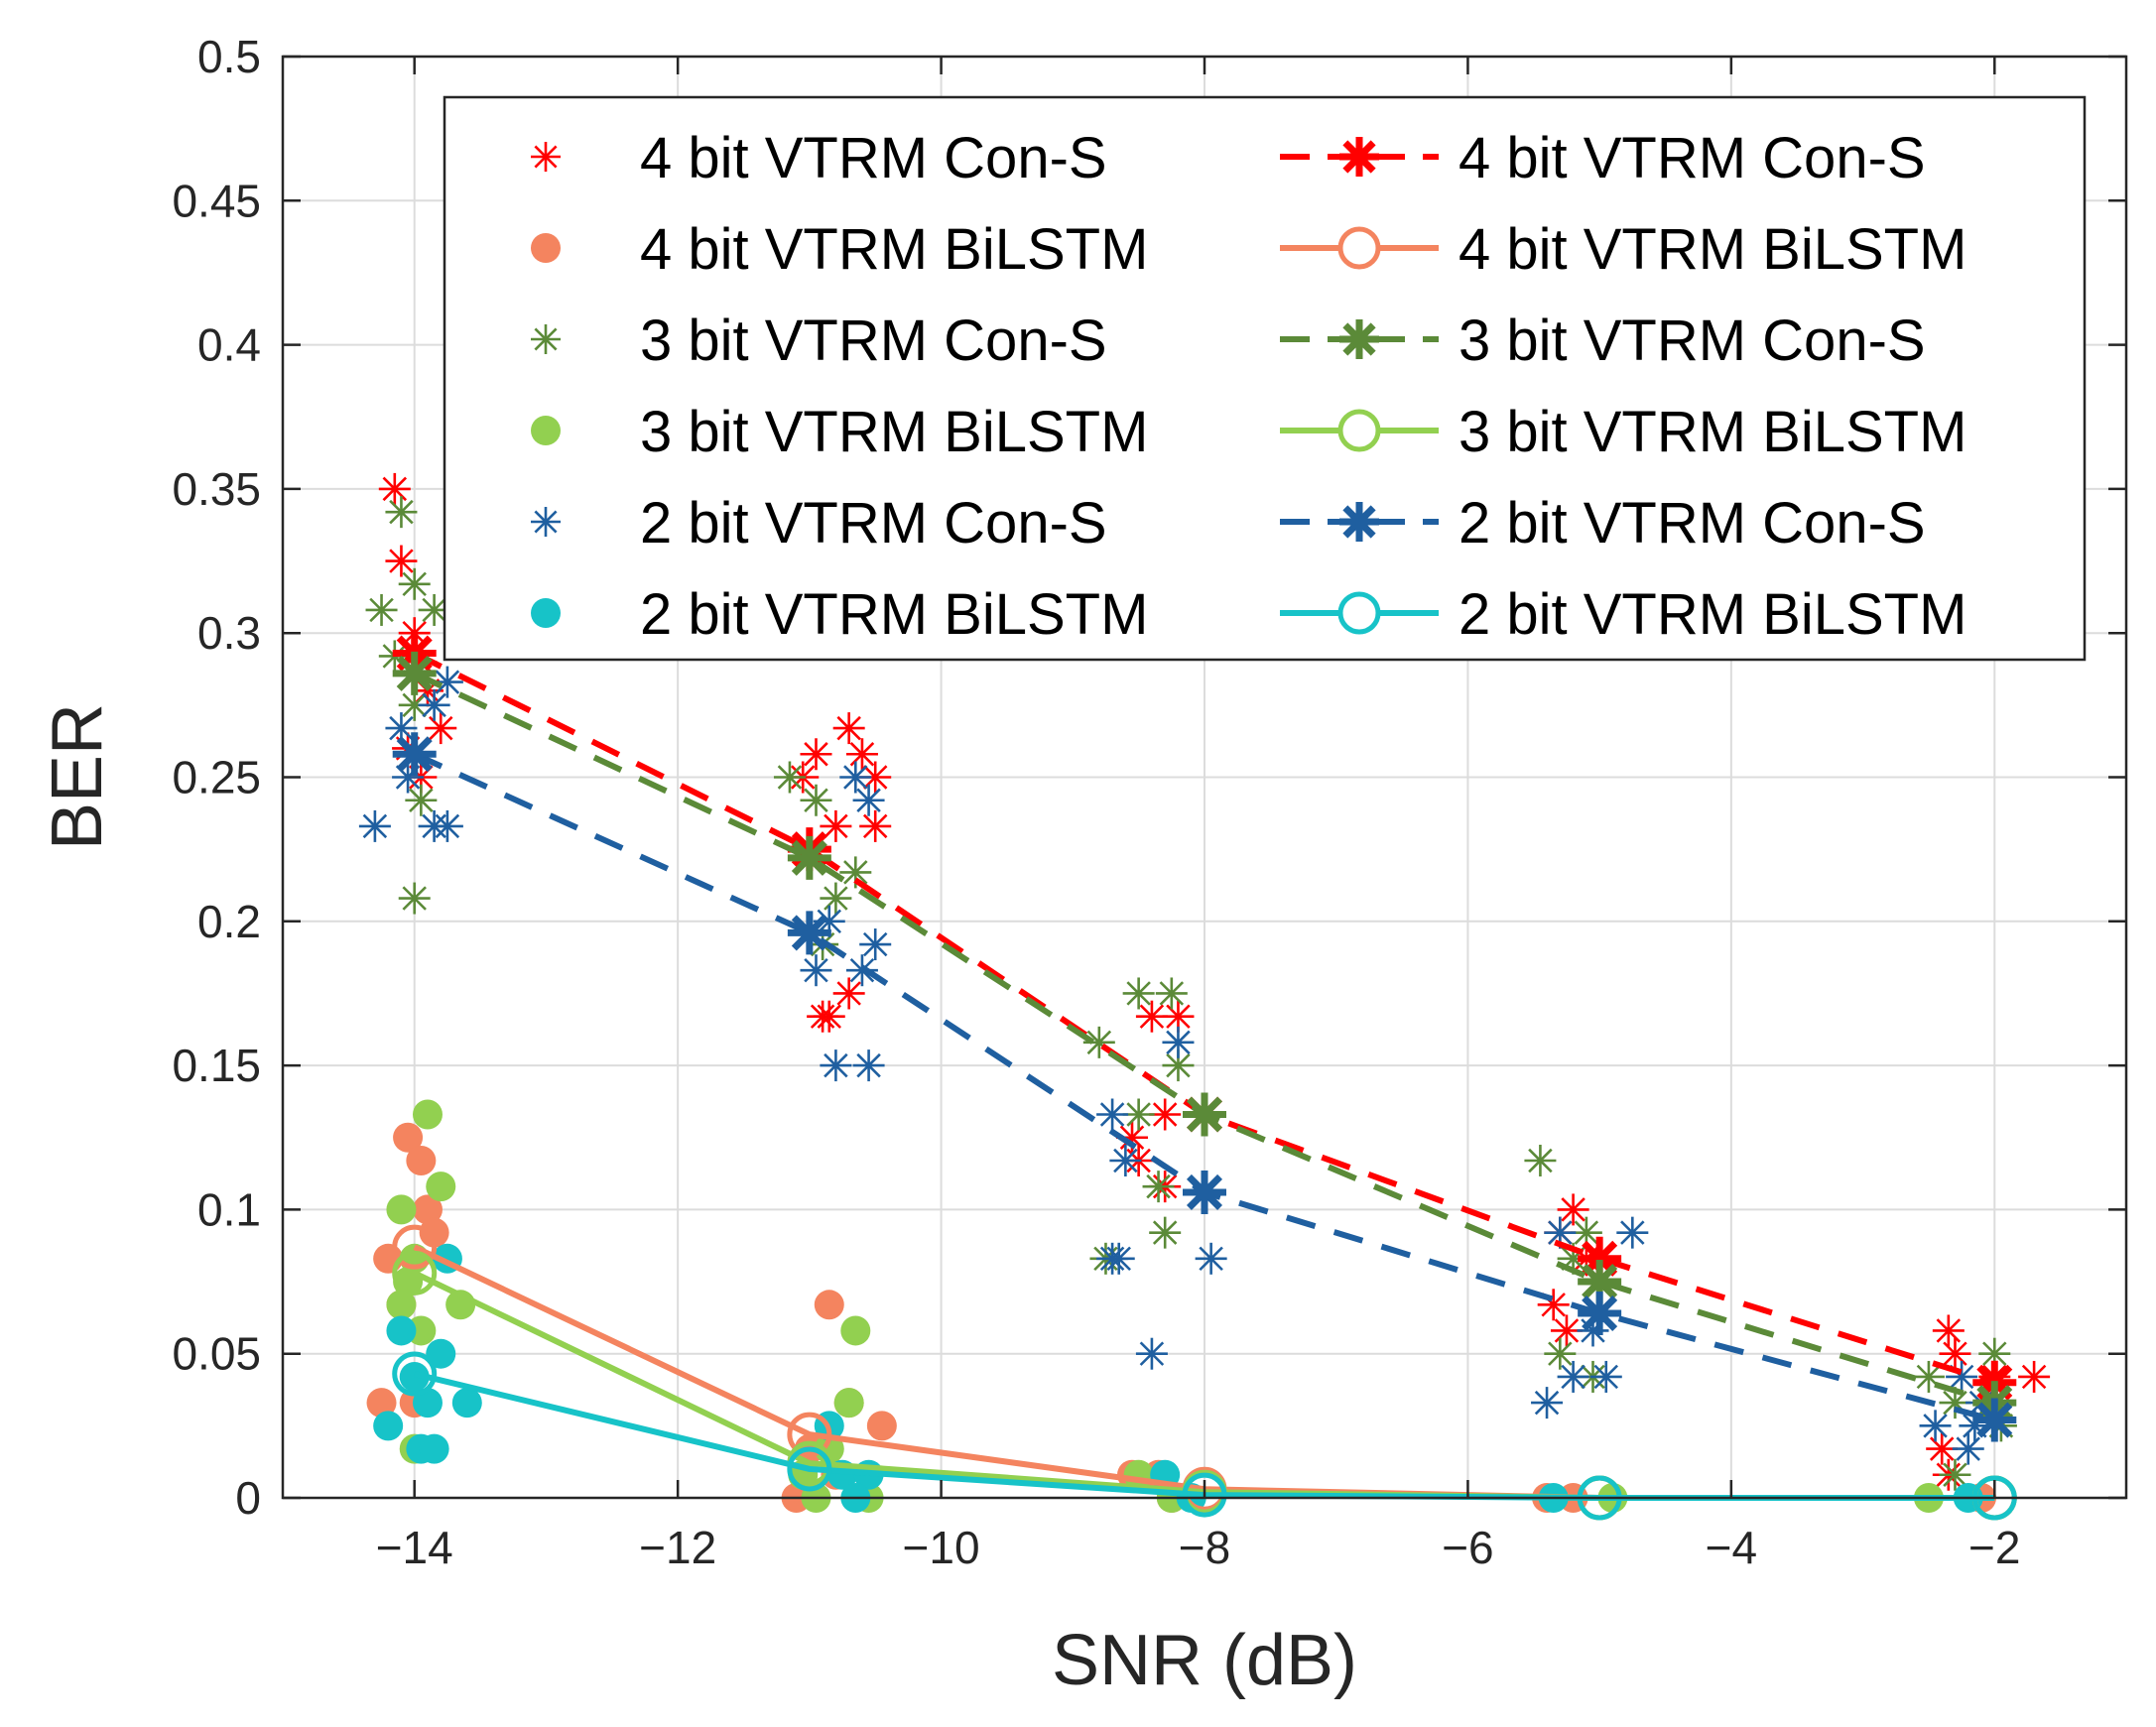  What do you see at coordinates (216, 1065) in the screenshot?
I see `y-tick-label: 0.15` at bounding box center [216, 1065].